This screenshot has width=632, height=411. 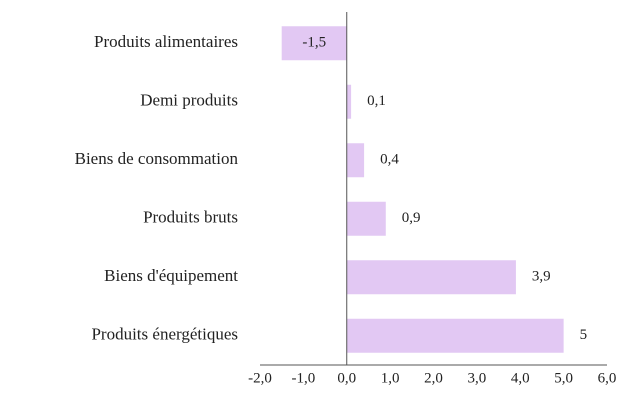 What do you see at coordinates (411, 218) in the screenshot?
I see `value-label: 0,9` at bounding box center [411, 218].